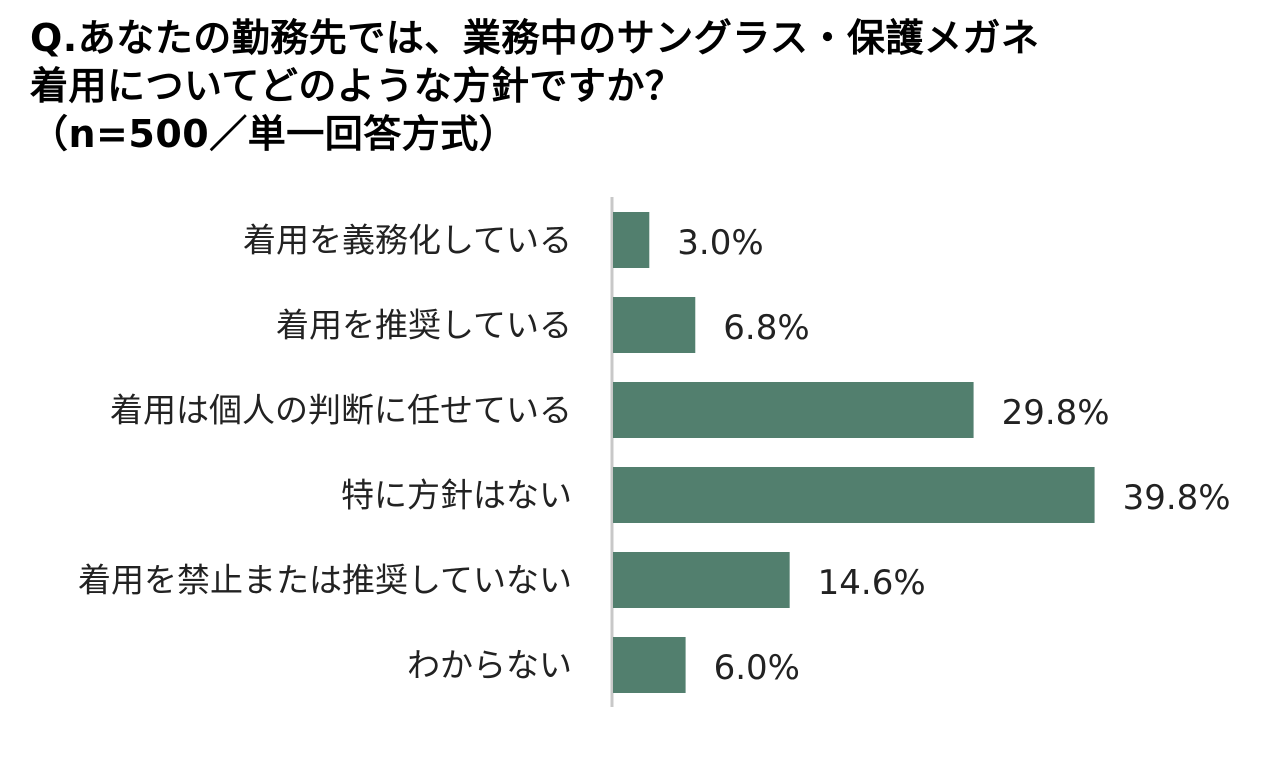  I want to click on value-label-4: 14.6%, so click(872, 583).